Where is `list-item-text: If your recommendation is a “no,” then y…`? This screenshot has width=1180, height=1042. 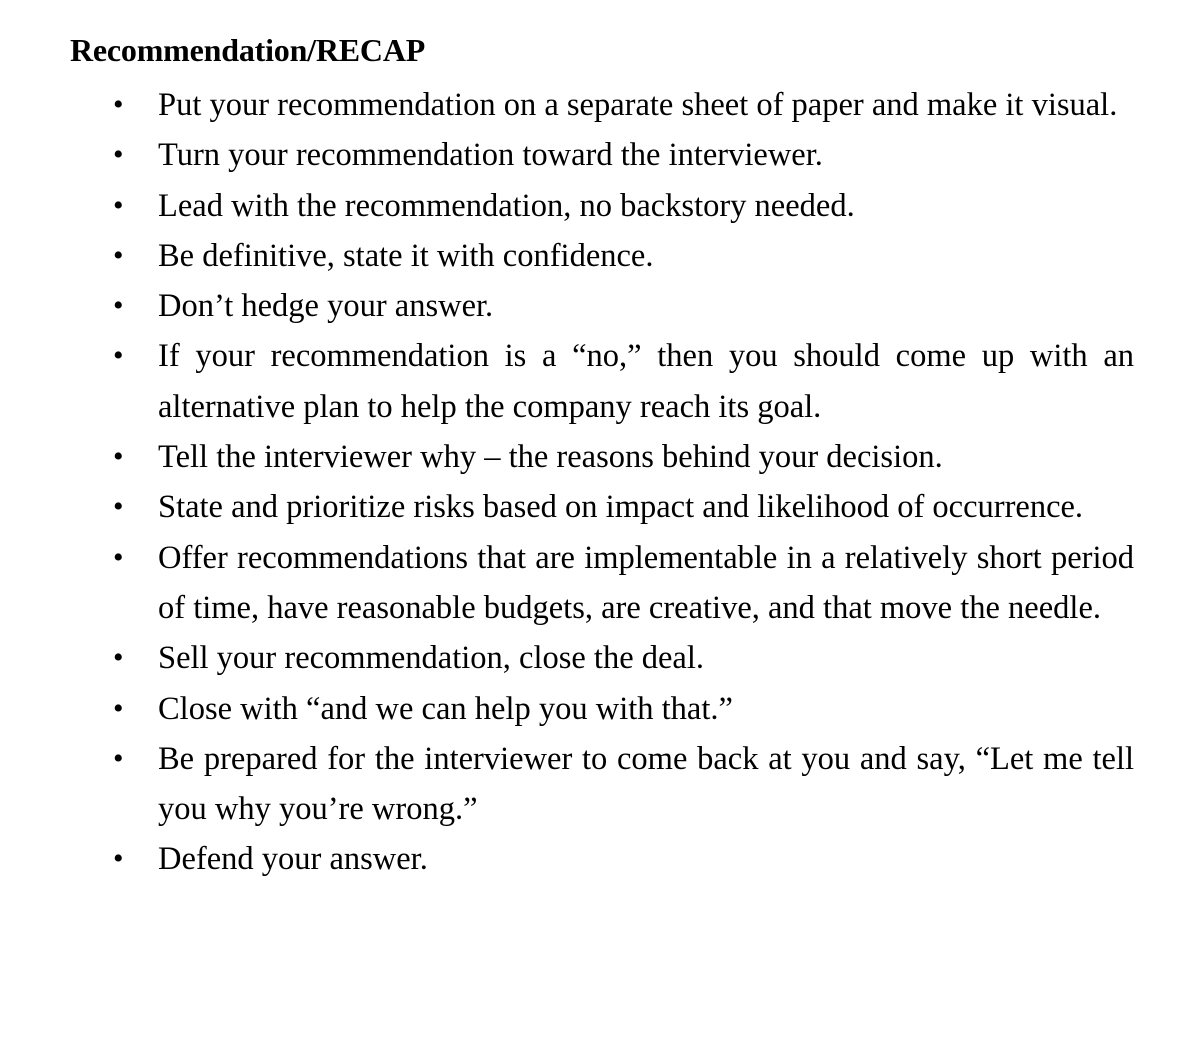 list-item-text: If your recommendation is a “no,” then y… is located at coordinates (646, 381).